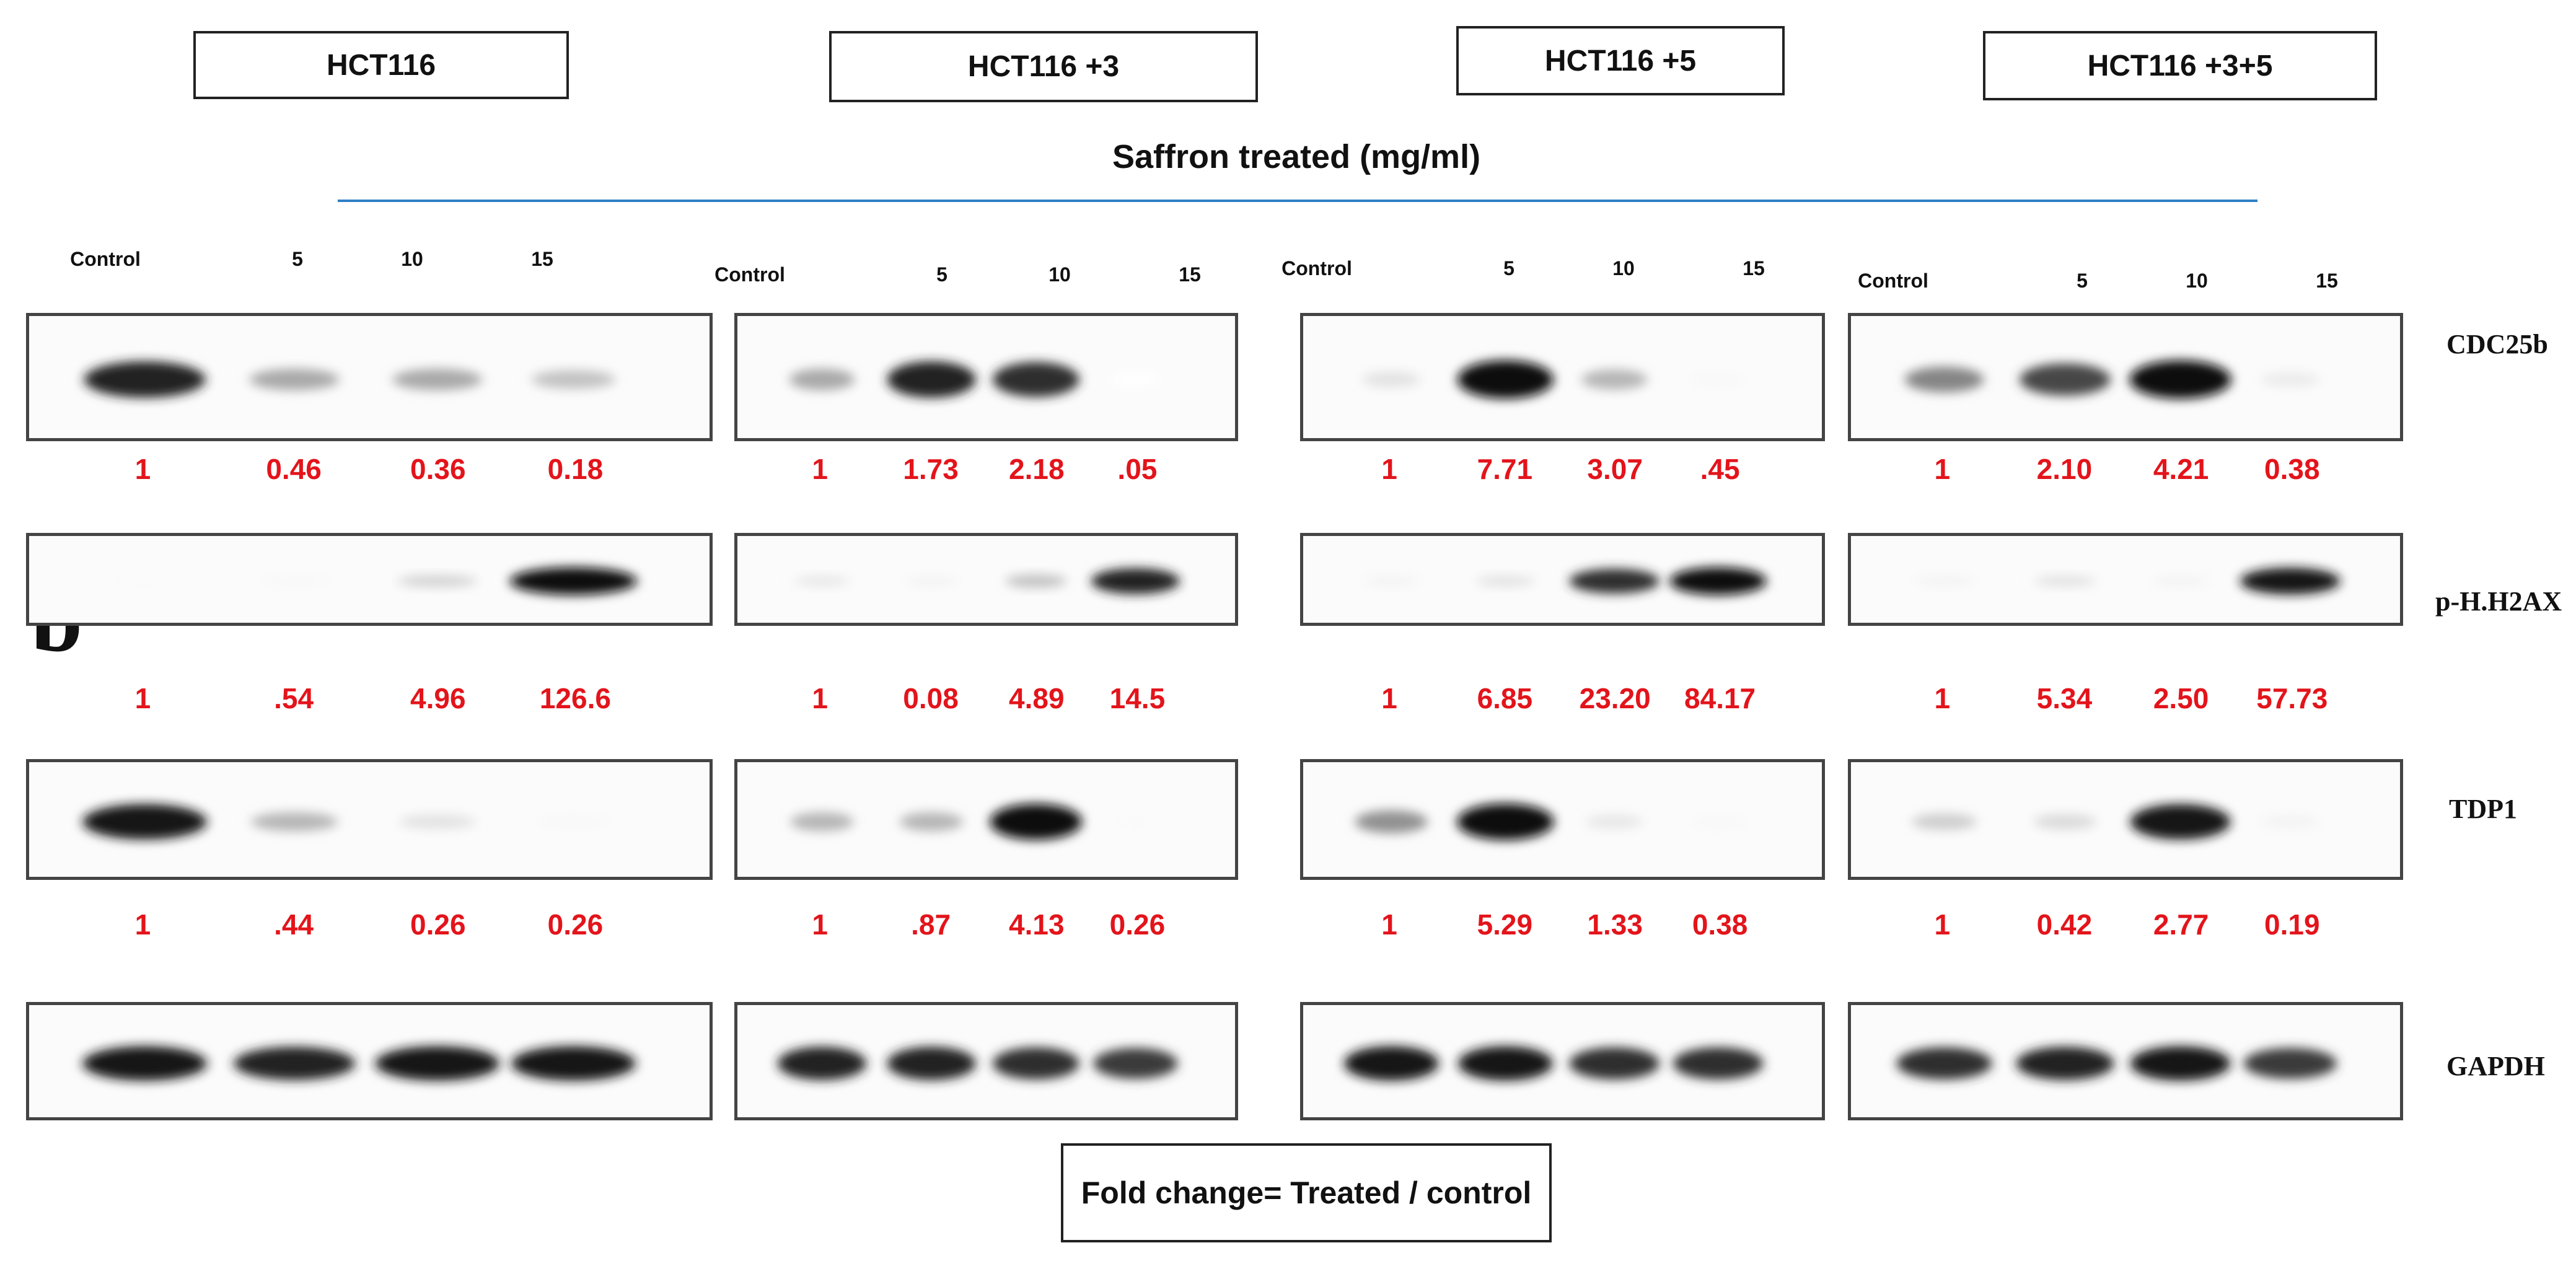  Describe the element at coordinates (2495, 1066) in the screenshot. I see `protein-label: GAPDH` at that location.